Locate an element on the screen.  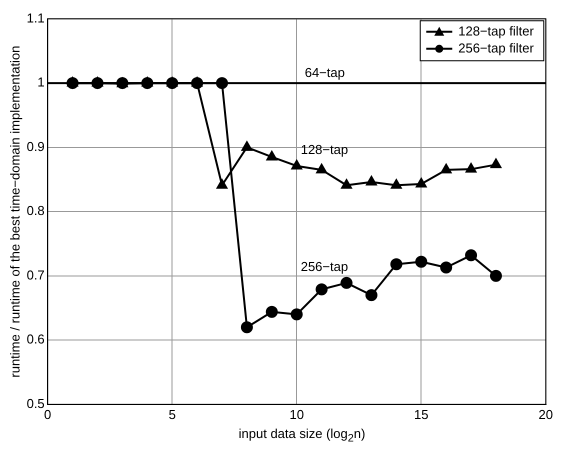
legend-label: 128−tap filter is located at coordinates (496, 30).